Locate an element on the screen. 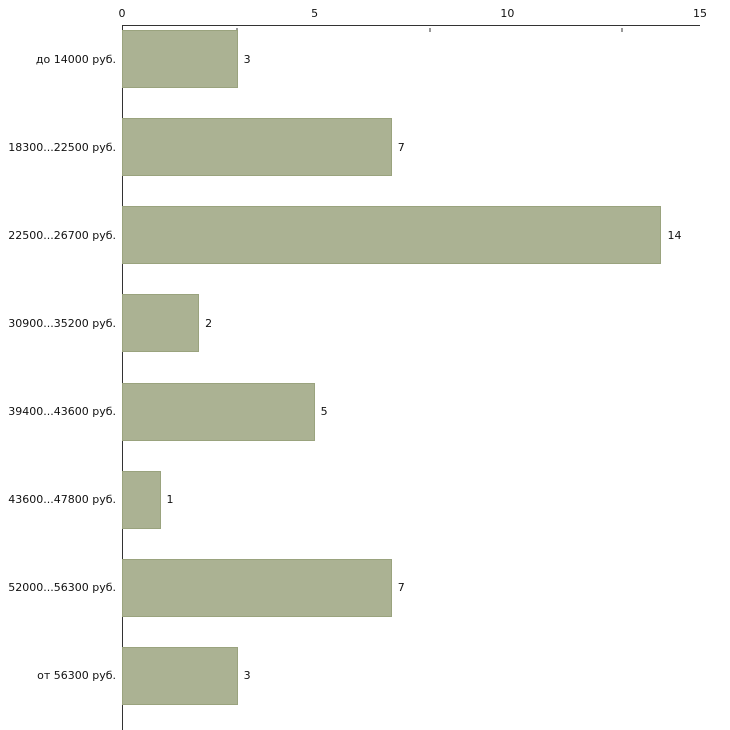  bar-row-line: 39400...43600 руб. 5 is located at coordinates (350, 411).